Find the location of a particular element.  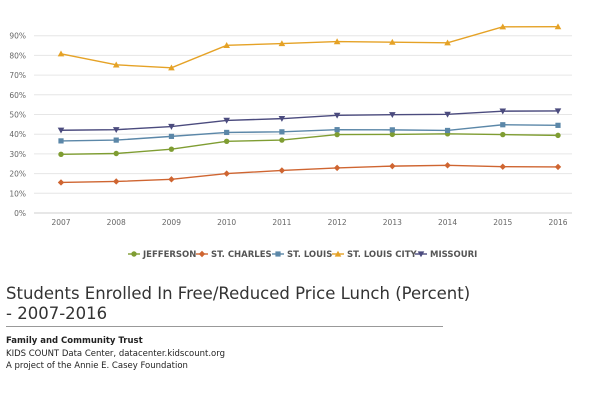

legend-item: ST. CHARLES is located at coordinates (234, 255).